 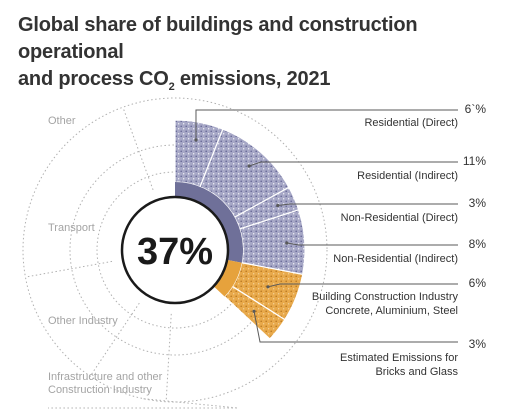 I want to click on segment-label: Bricks and Glass, so click(x=416, y=372).